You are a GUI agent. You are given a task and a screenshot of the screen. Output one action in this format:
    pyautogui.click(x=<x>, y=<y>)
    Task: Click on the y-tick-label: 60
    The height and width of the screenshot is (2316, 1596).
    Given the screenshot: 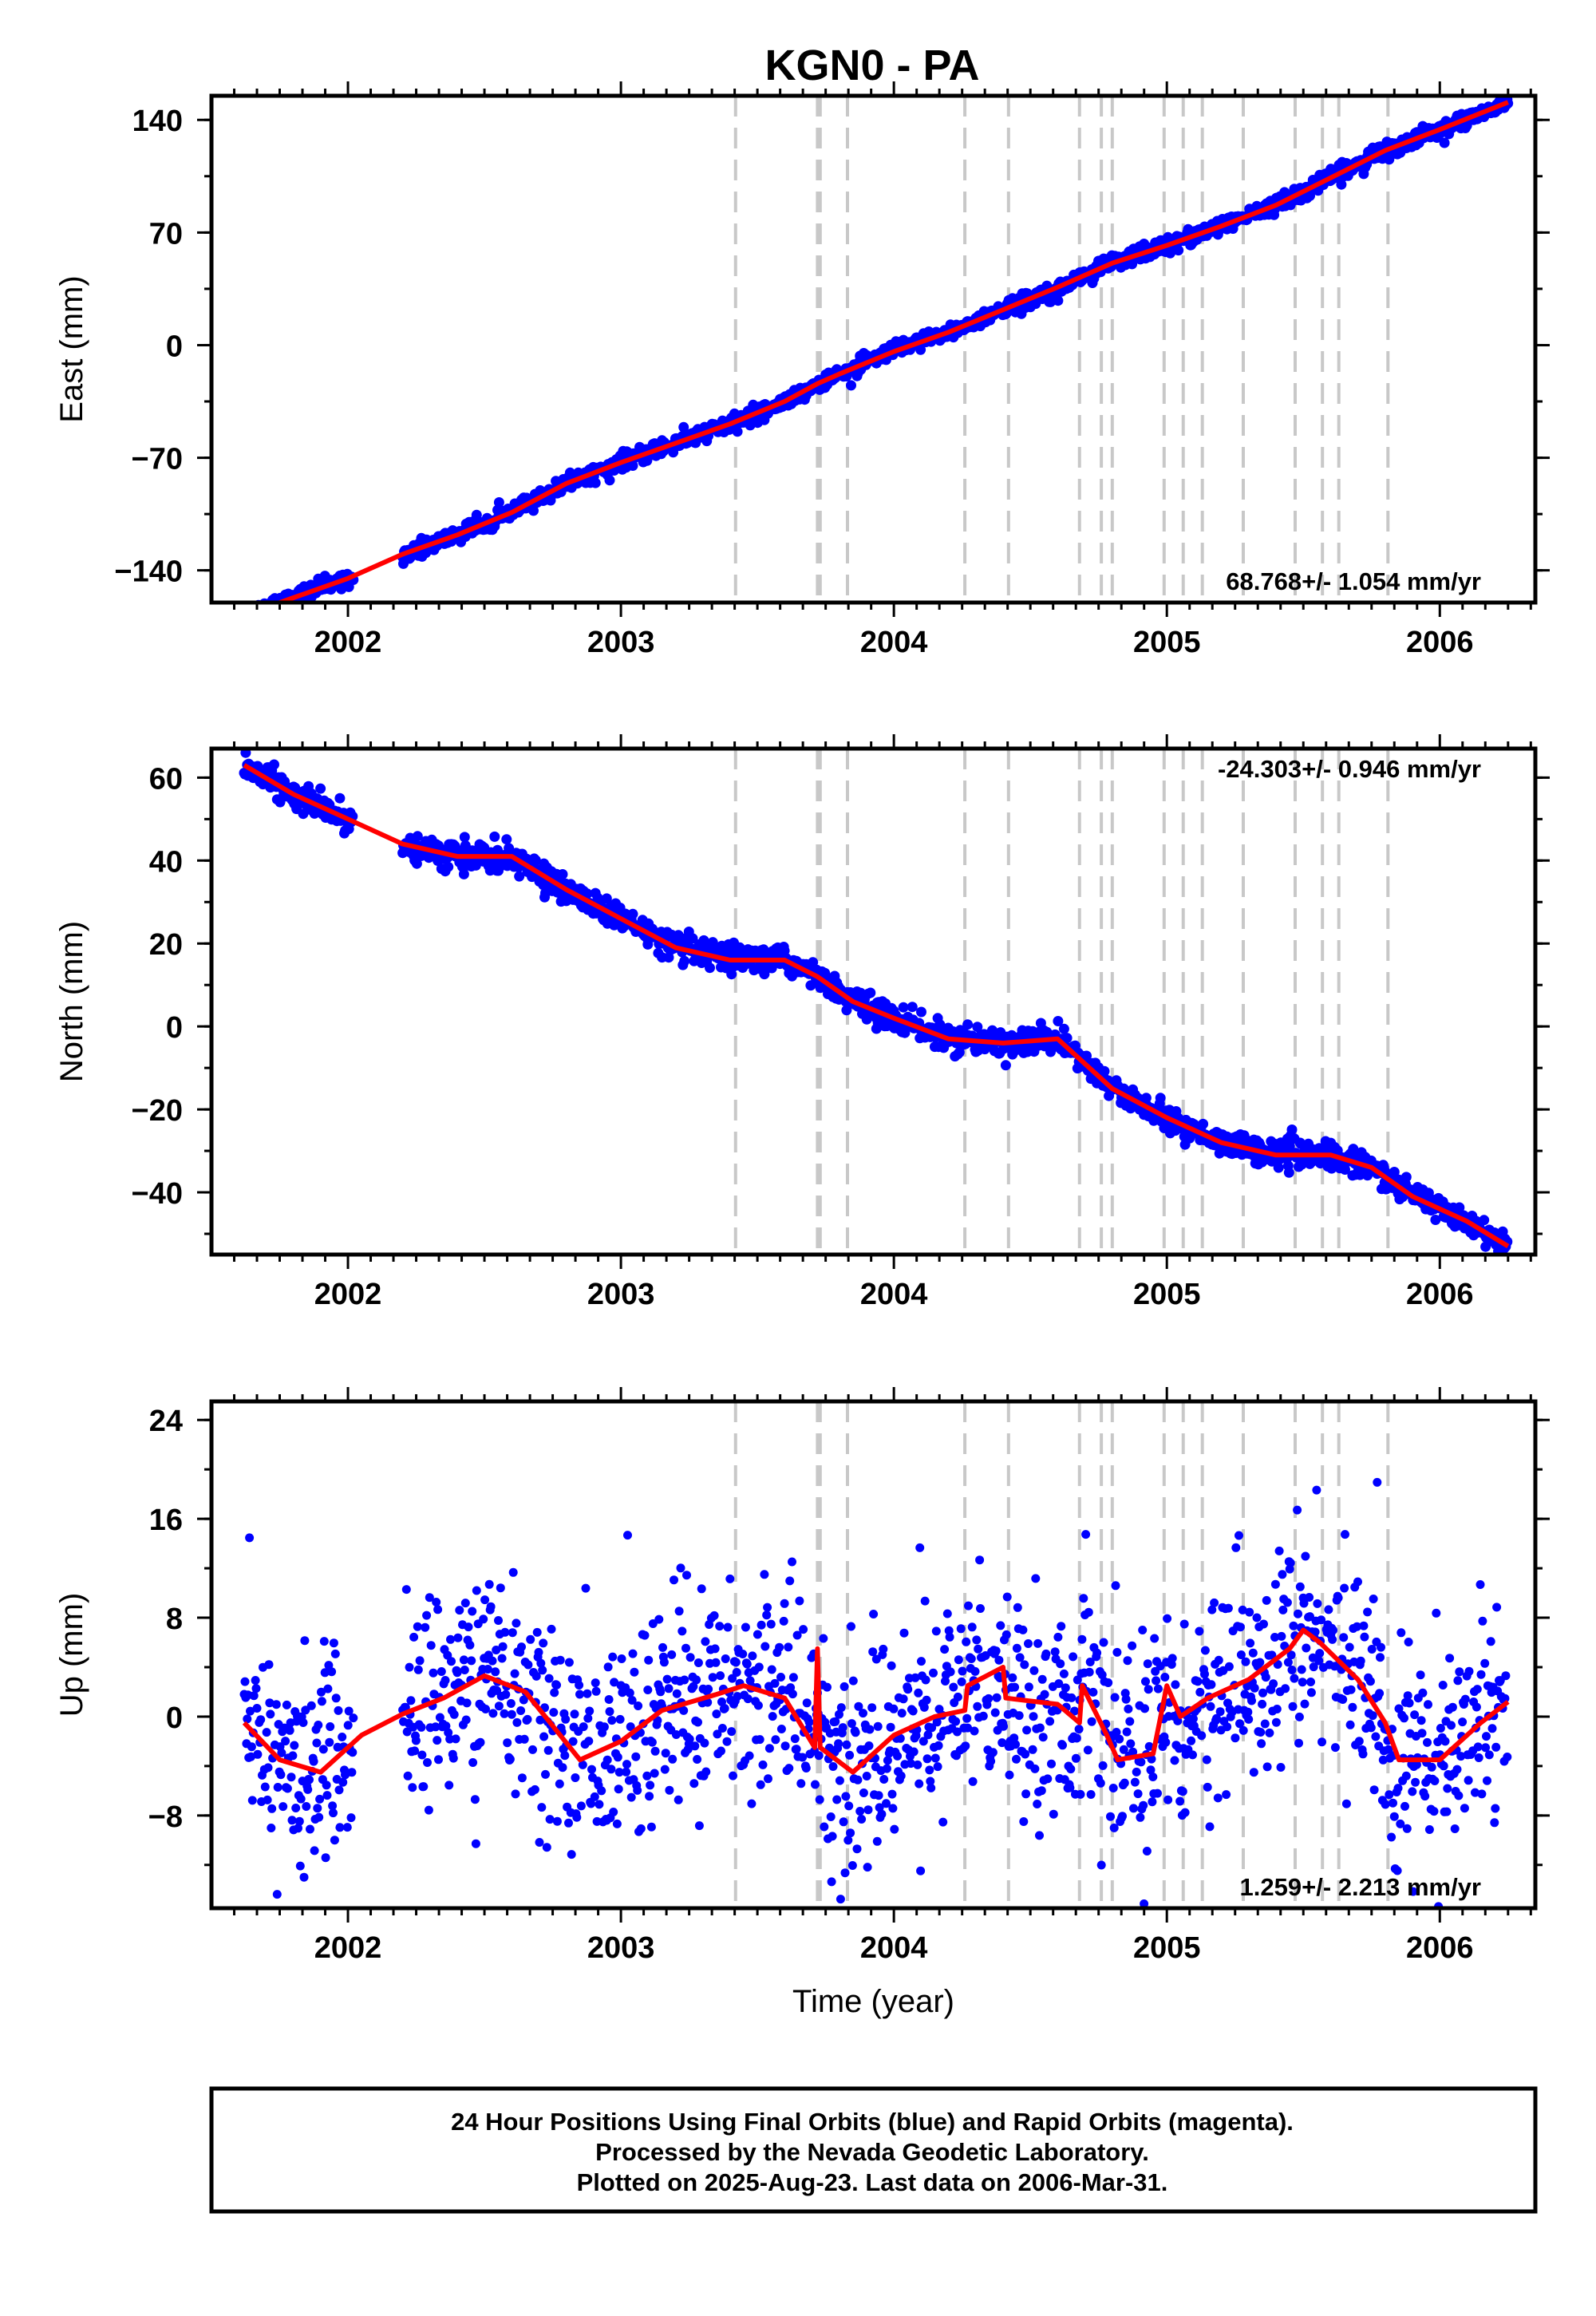 What is the action you would take?
    pyautogui.click(x=166, y=779)
    